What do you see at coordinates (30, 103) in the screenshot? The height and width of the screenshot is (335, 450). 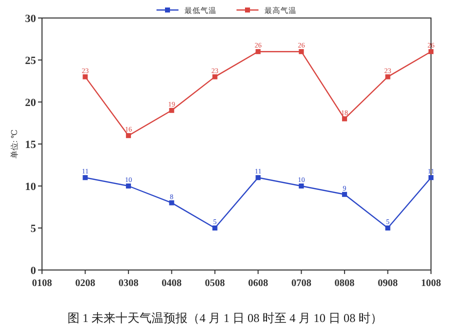 I see `y-tick-label: 20` at bounding box center [30, 103].